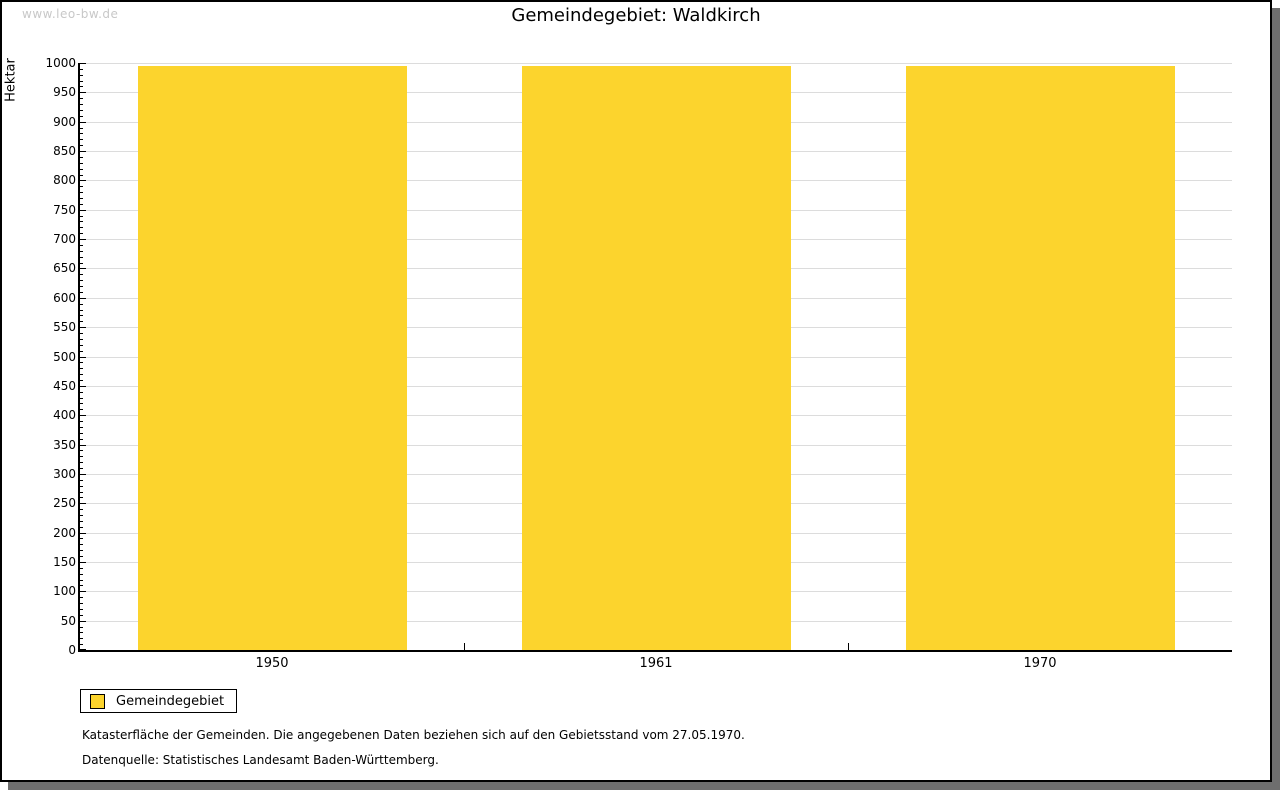 The width and height of the screenshot is (1280, 791). Describe the element at coordinates (272, 663) in the screenshot. I see `x-tick-label: 1950` at that location.